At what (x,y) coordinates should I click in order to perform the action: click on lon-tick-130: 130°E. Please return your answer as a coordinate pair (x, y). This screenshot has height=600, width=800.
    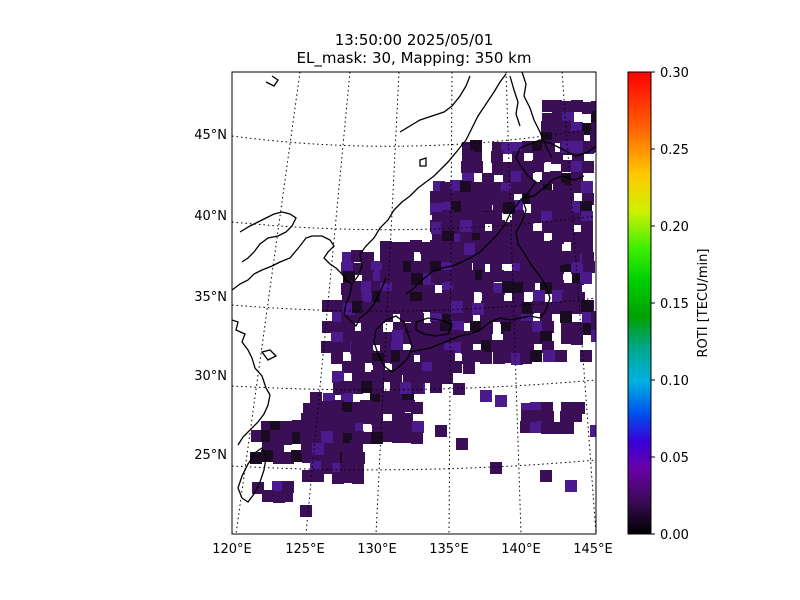
    Looking at the image, I should click on (377, 549).